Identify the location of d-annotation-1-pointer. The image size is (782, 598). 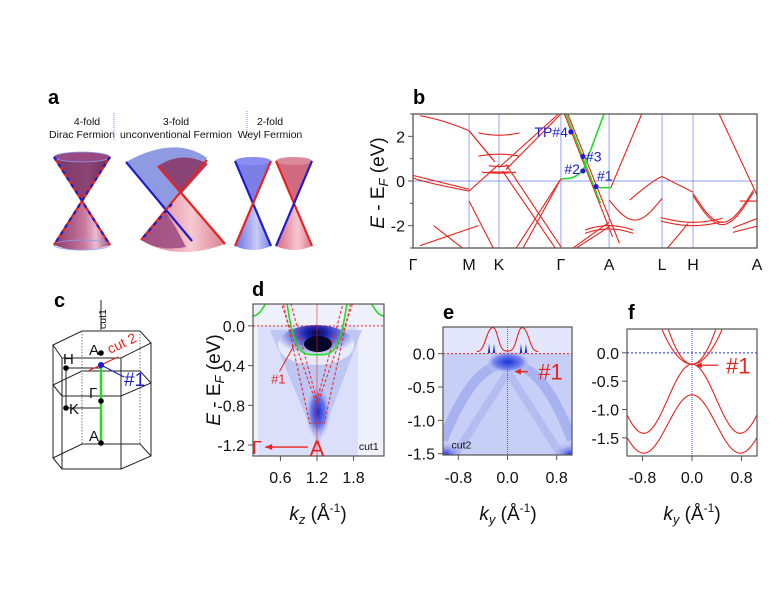
(287, 358).